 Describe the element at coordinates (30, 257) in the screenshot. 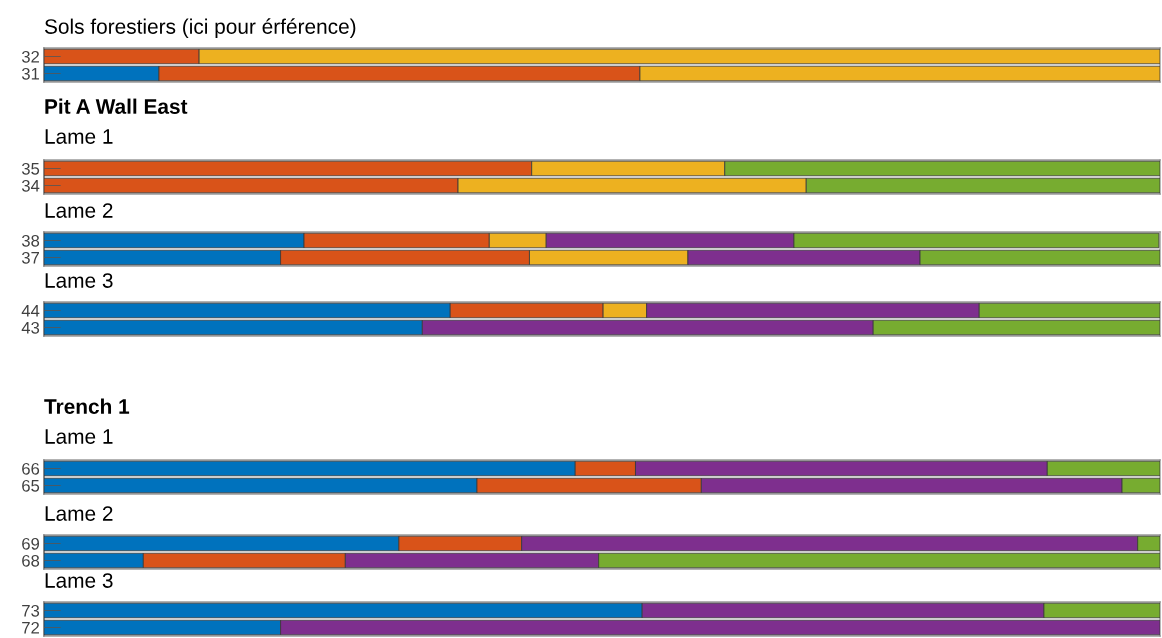

I see `y-tick-label: 37` at that location.